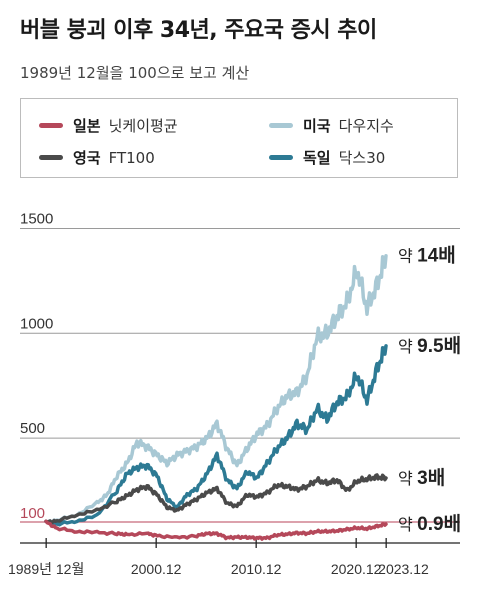 The height and width of the screenshot is (595, 480). What do you see at coordinates (46, 569) in the screenshot?
I see `x-tick-label: 1989년 12월` at bounding box center [46, 569].